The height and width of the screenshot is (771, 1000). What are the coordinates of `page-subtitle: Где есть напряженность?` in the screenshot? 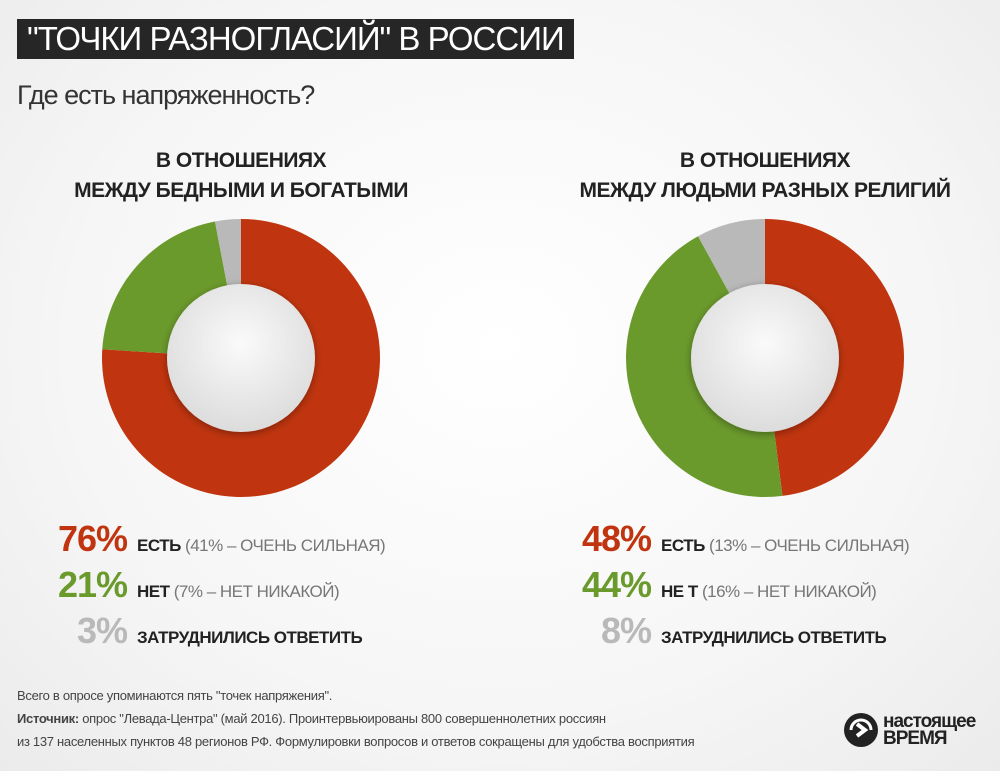 It's located at (166, 95).